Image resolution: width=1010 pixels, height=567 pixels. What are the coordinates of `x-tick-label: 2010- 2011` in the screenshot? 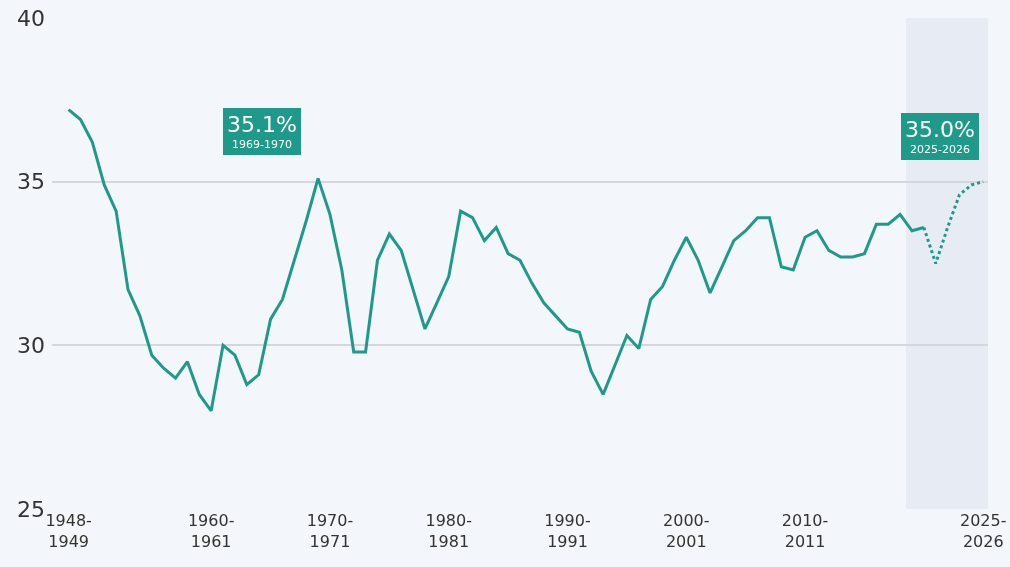 It's located at (805, 531).